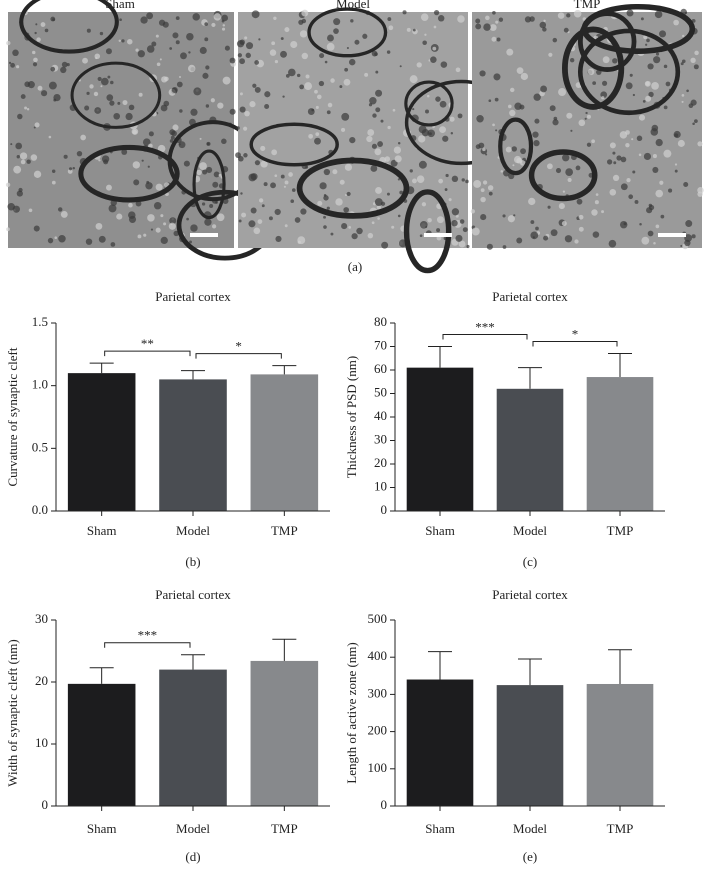  Describe the element at coordinates (485, 337) in the screenshot. I see `significance-bracket` at that location.